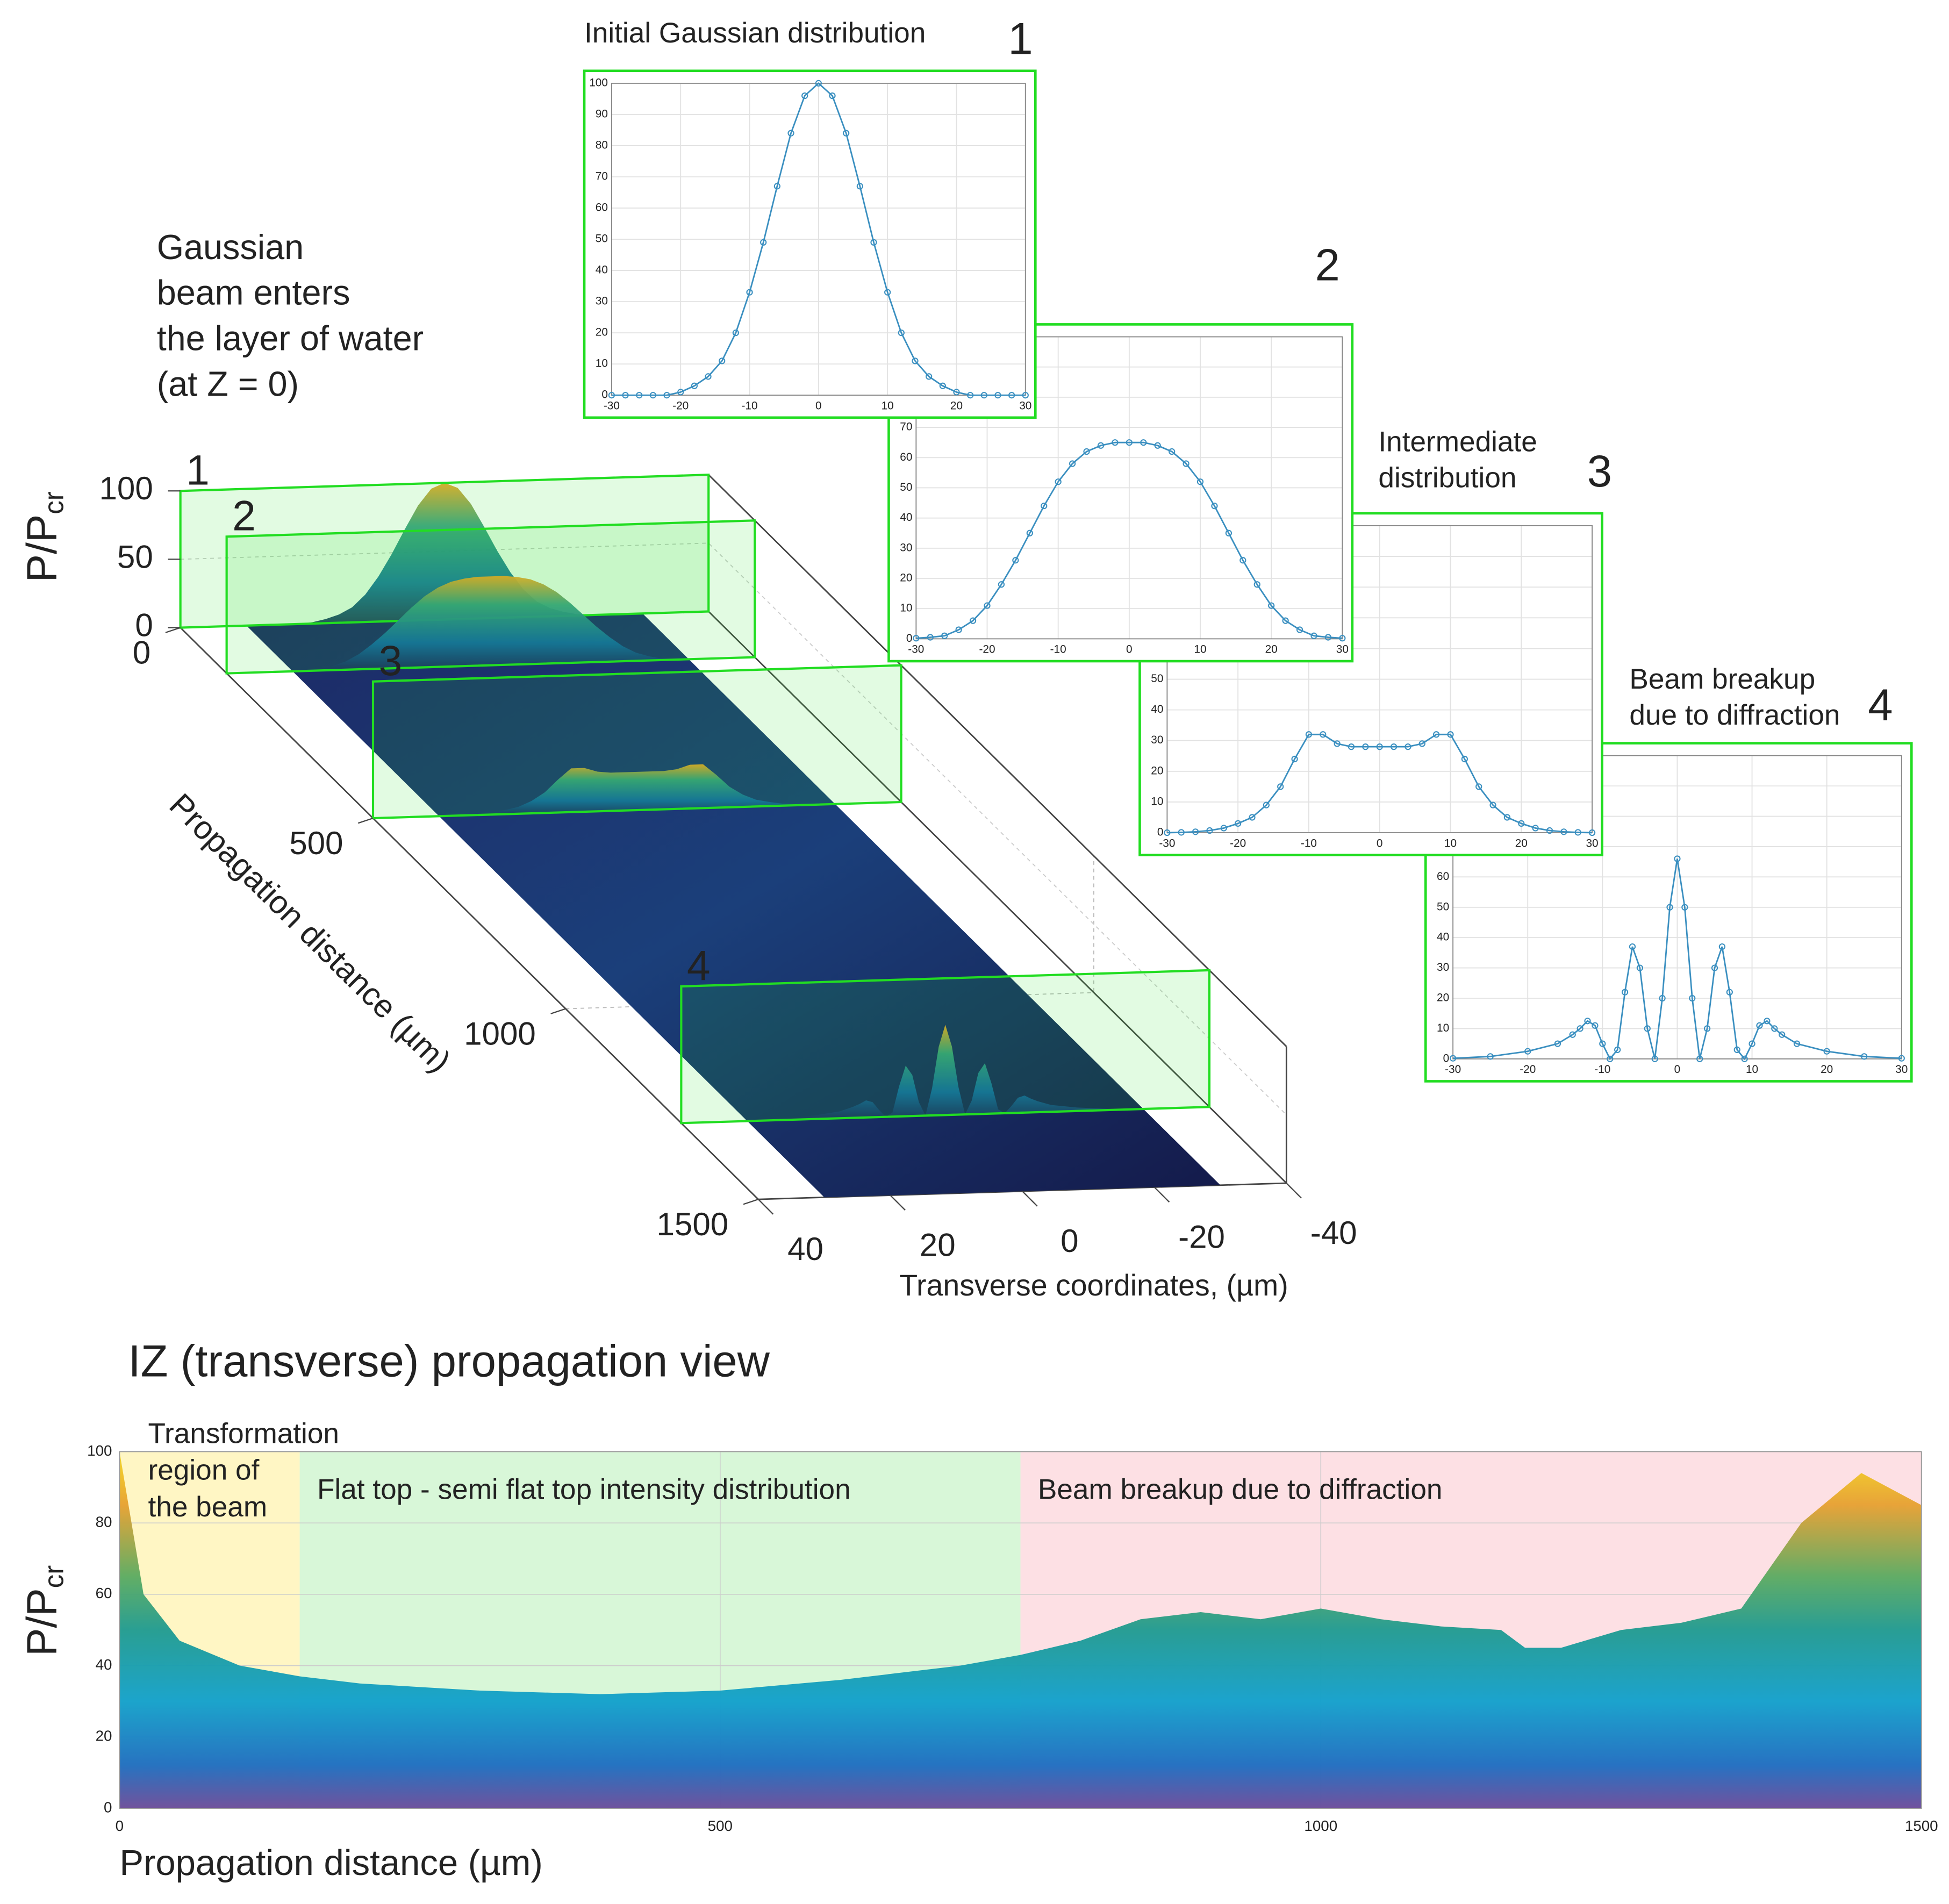  I want to click on chart-title: Beam breakup, so click(1722, 679).